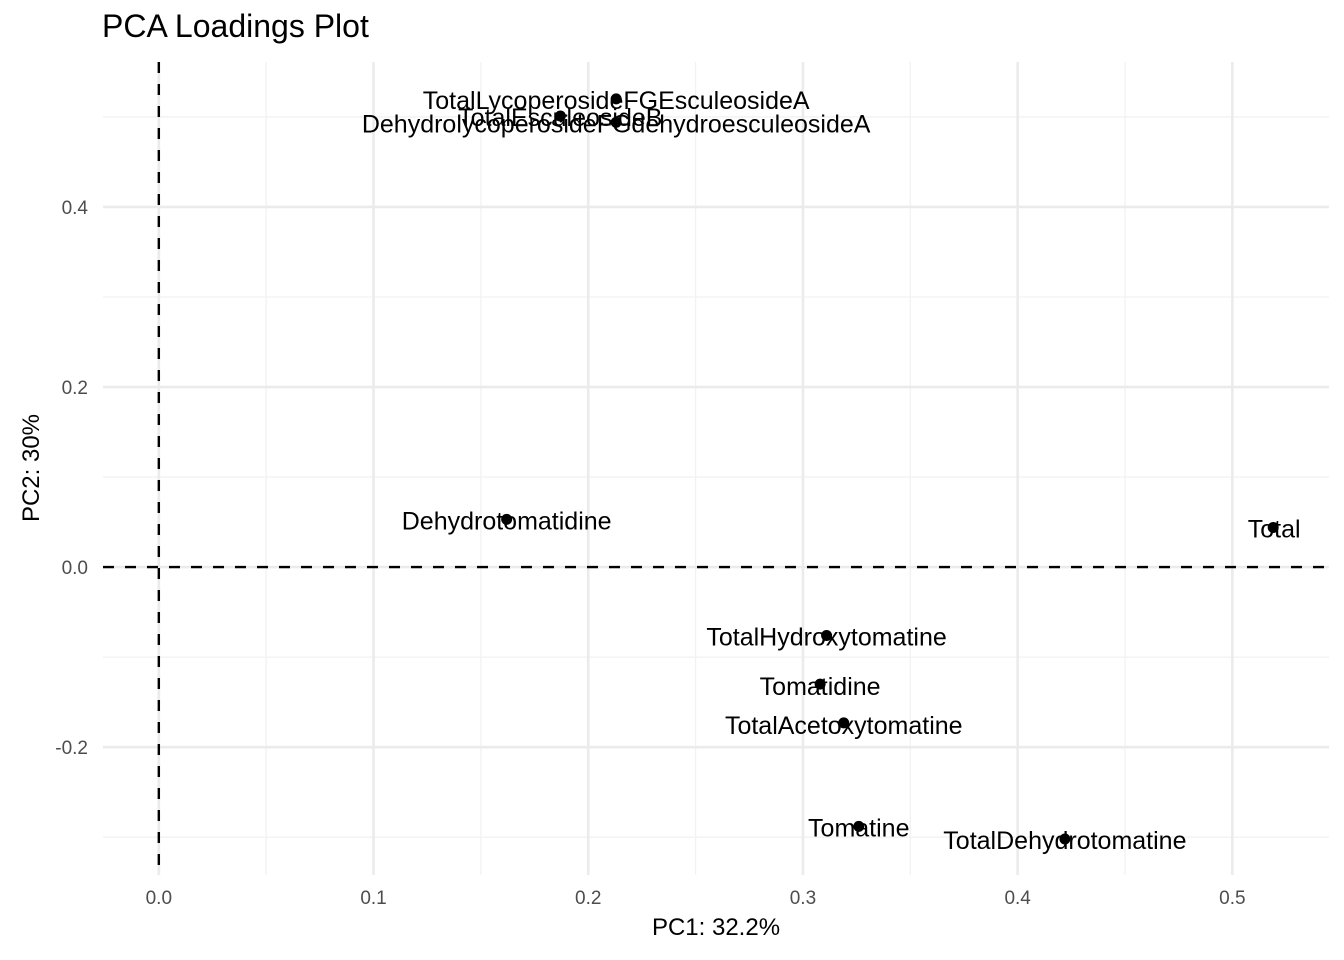 Image resolution: width=1344 pixels, height=960 pixels. What do you see at coordinates (75, 208) in the screenshot?
I see `y-tick-label: 0.4` at bounding box center [75, 208].